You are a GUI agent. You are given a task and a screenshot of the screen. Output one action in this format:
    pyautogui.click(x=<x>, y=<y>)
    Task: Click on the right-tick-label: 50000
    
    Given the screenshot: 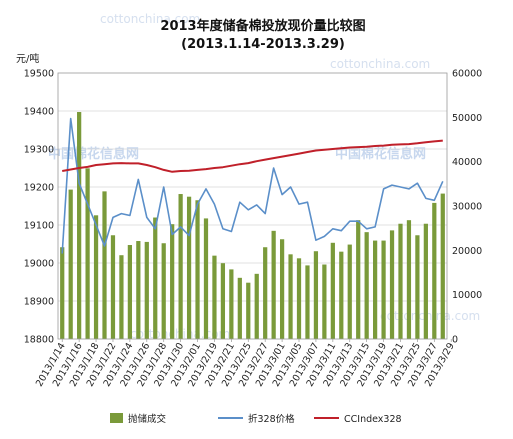 What is the action you would take?
    pyautogui.click(x=467, y=118)
    